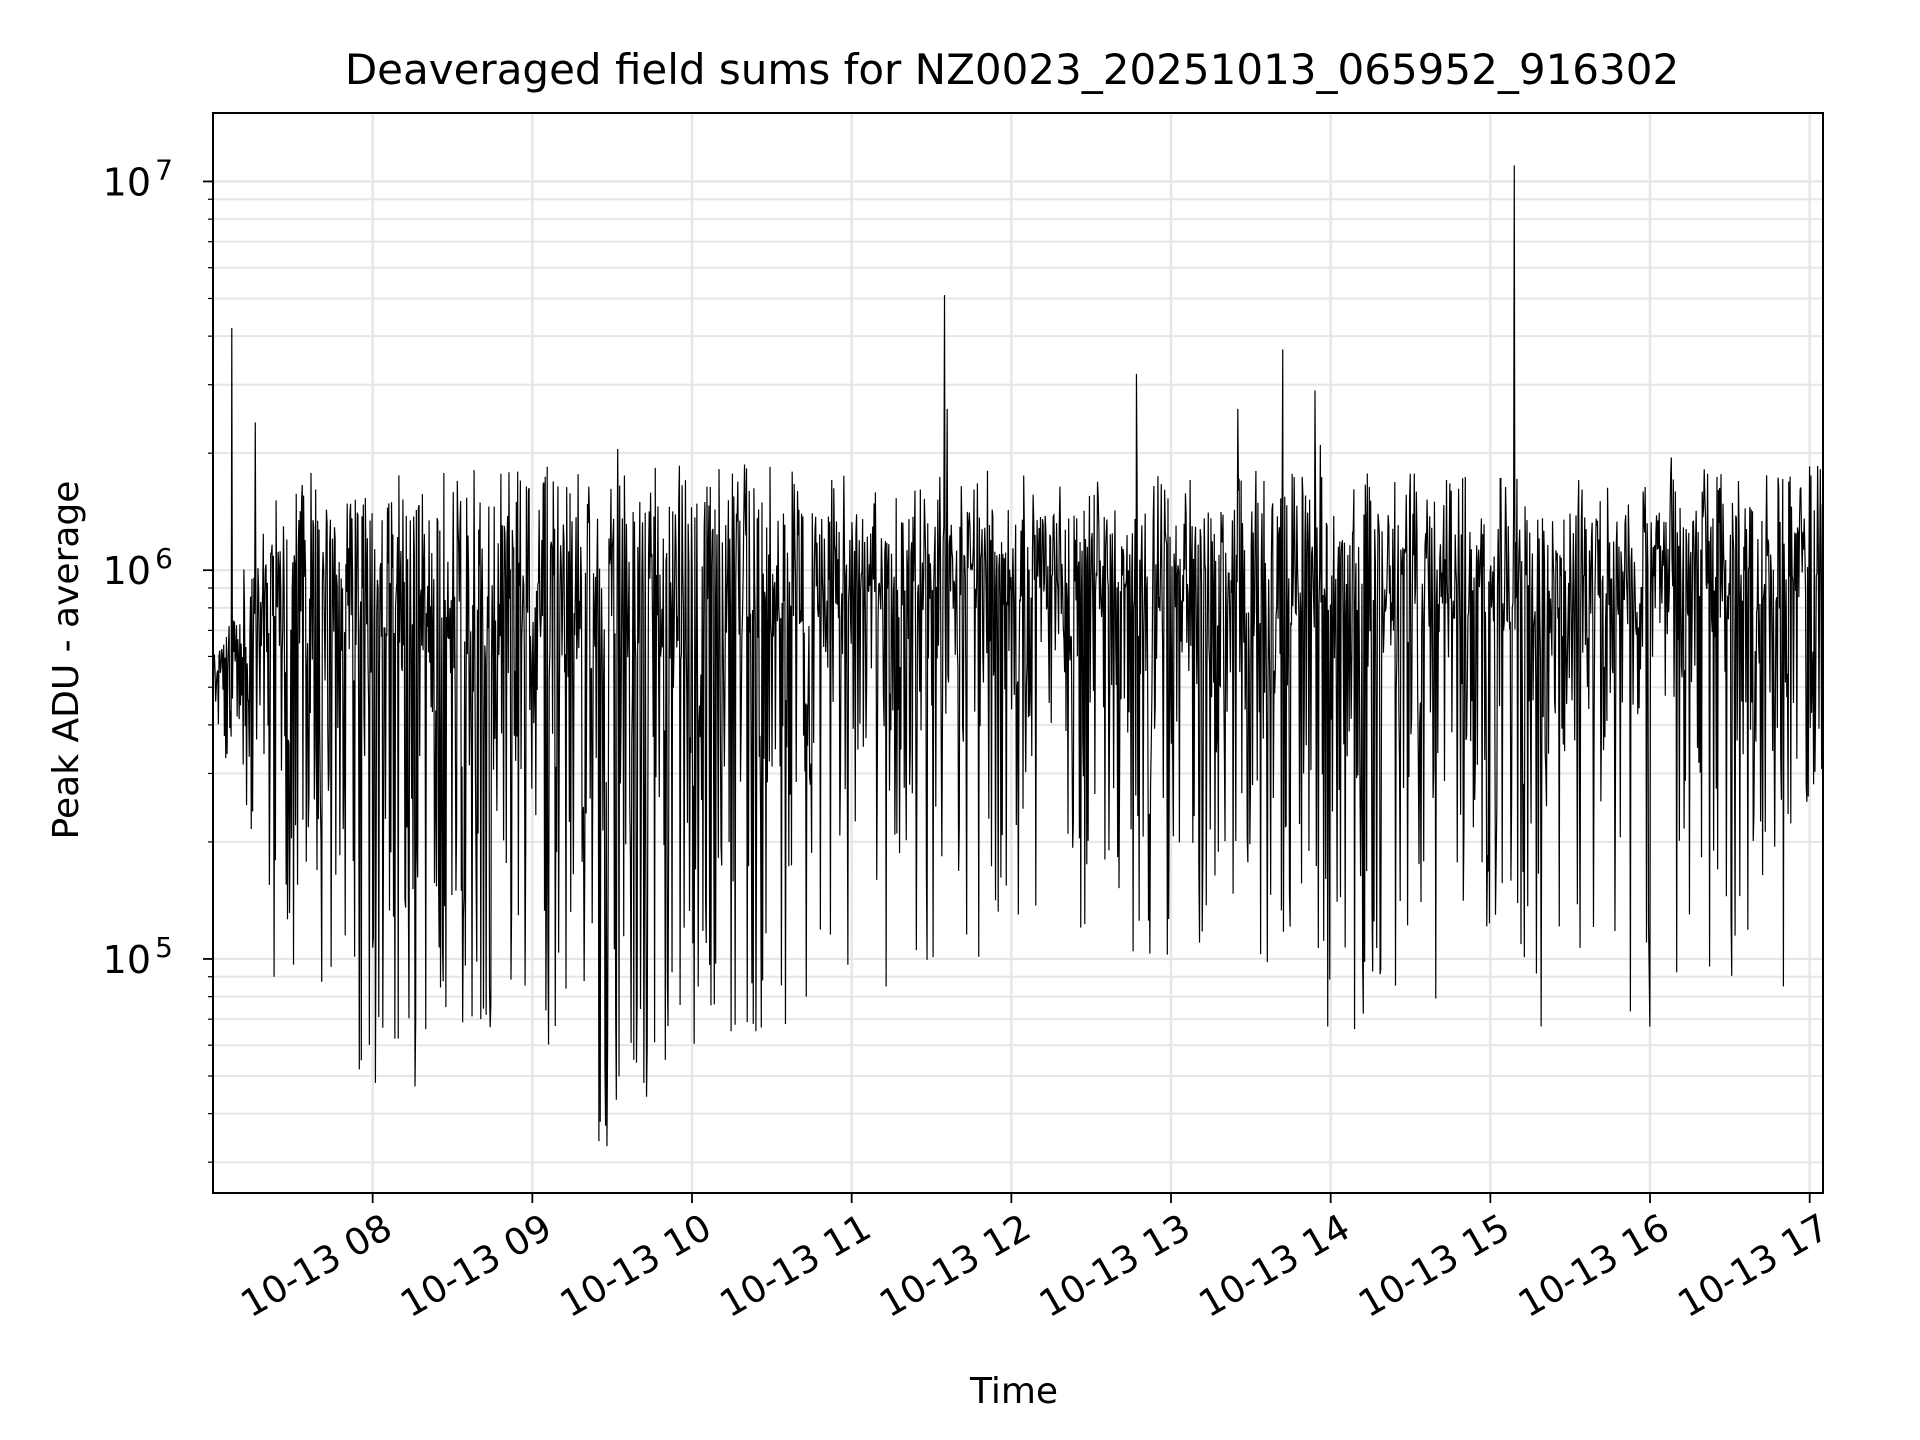 The width and height of the screenshot is (1920, 1440). I want to click on y-axis-label: Peak ADU - average, so click(66, 660).